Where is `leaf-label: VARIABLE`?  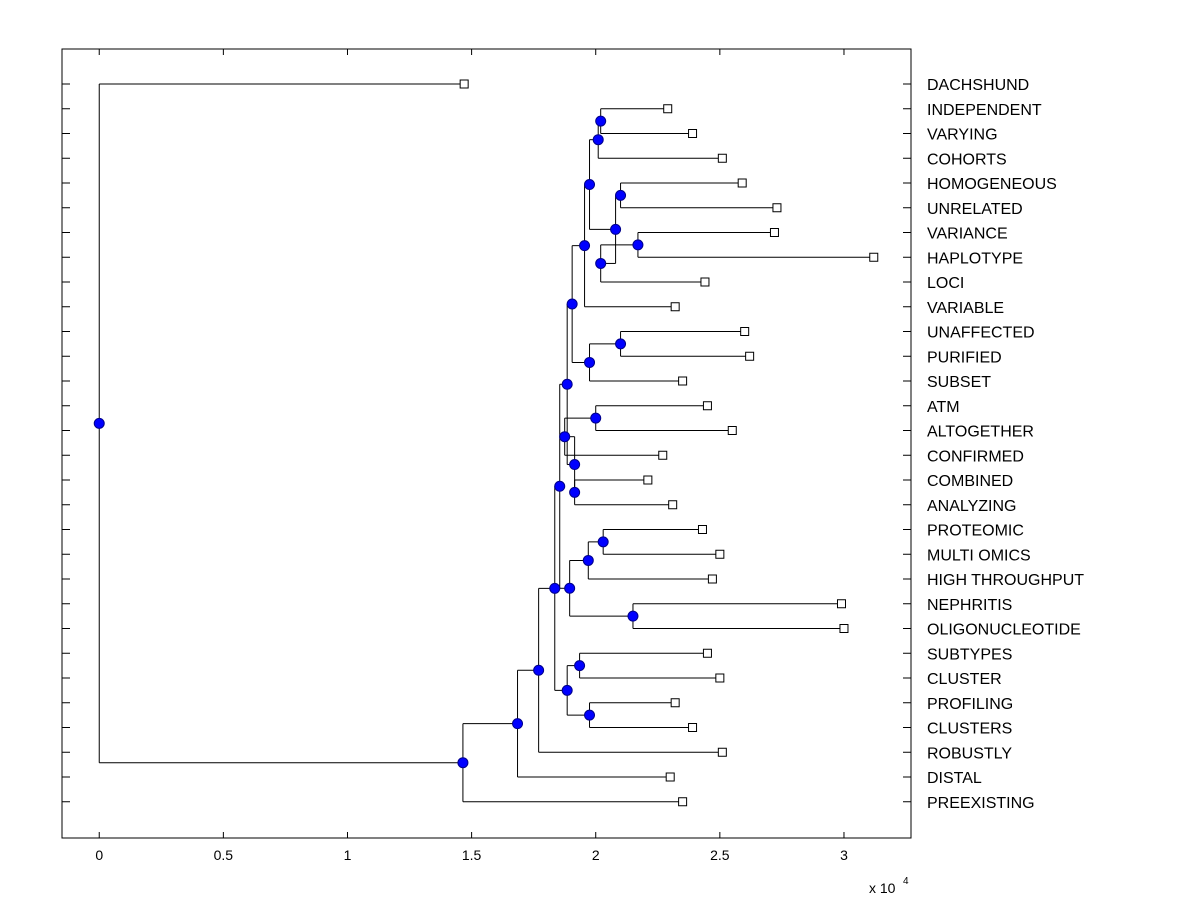
leaf-label: VARIABLE is located at coordinates (965, 308).